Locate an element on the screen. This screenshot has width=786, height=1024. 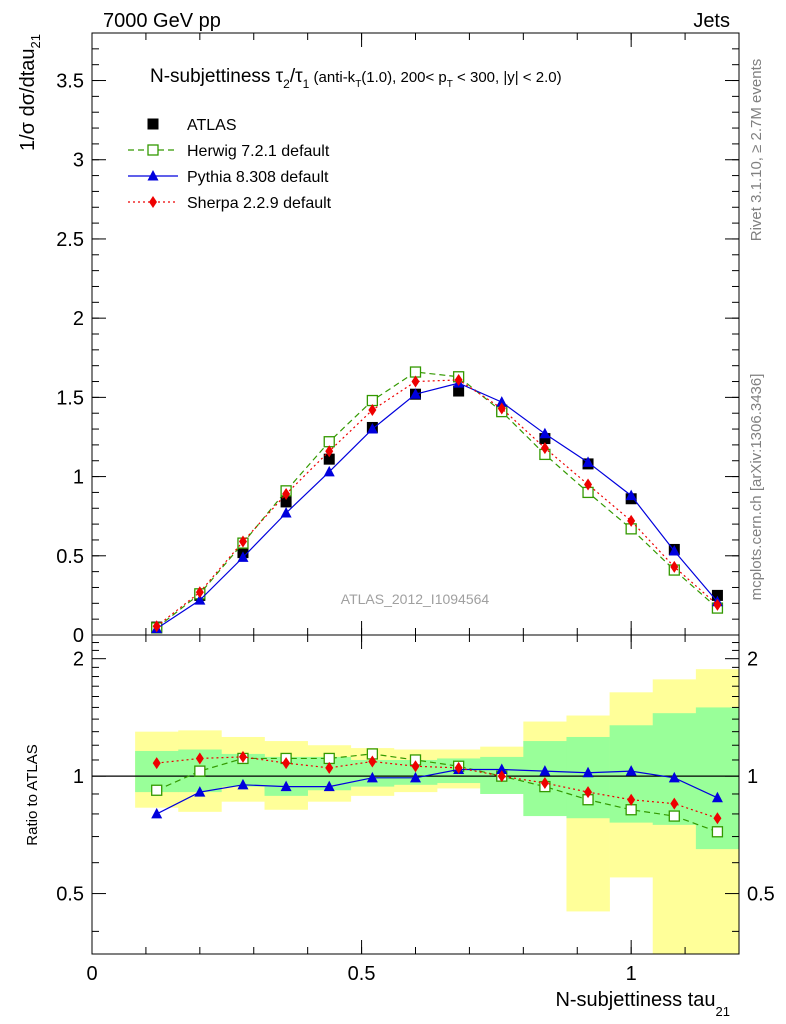
legend-herwig-label: Herwig 7.2.1 default is located at coordinates (258, 151).